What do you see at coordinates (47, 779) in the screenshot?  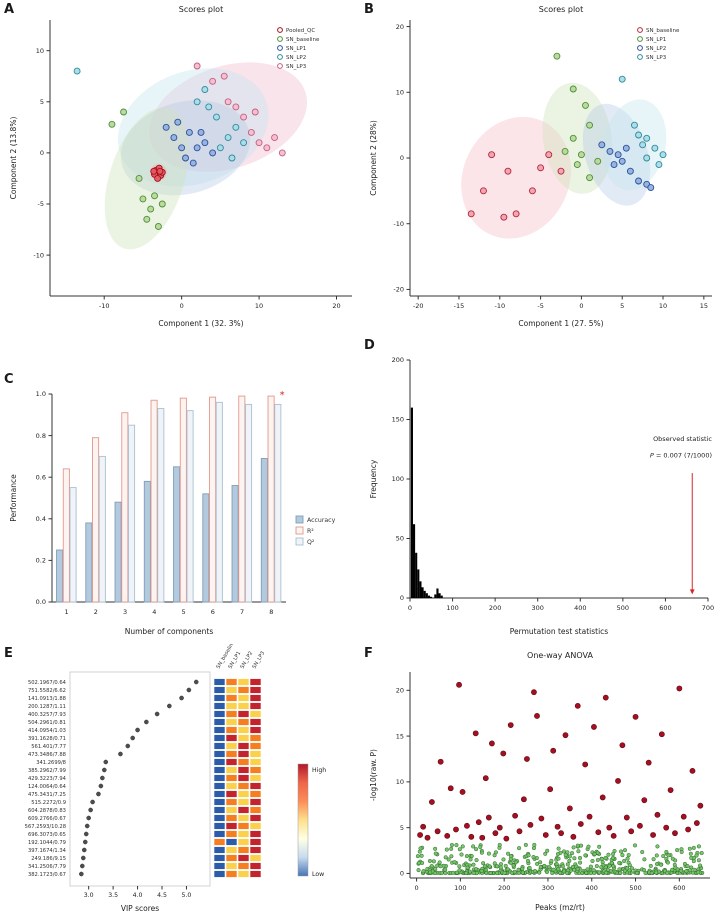 I see `svg-text: 429.3223/7.94` at bounding box center [47, 779].